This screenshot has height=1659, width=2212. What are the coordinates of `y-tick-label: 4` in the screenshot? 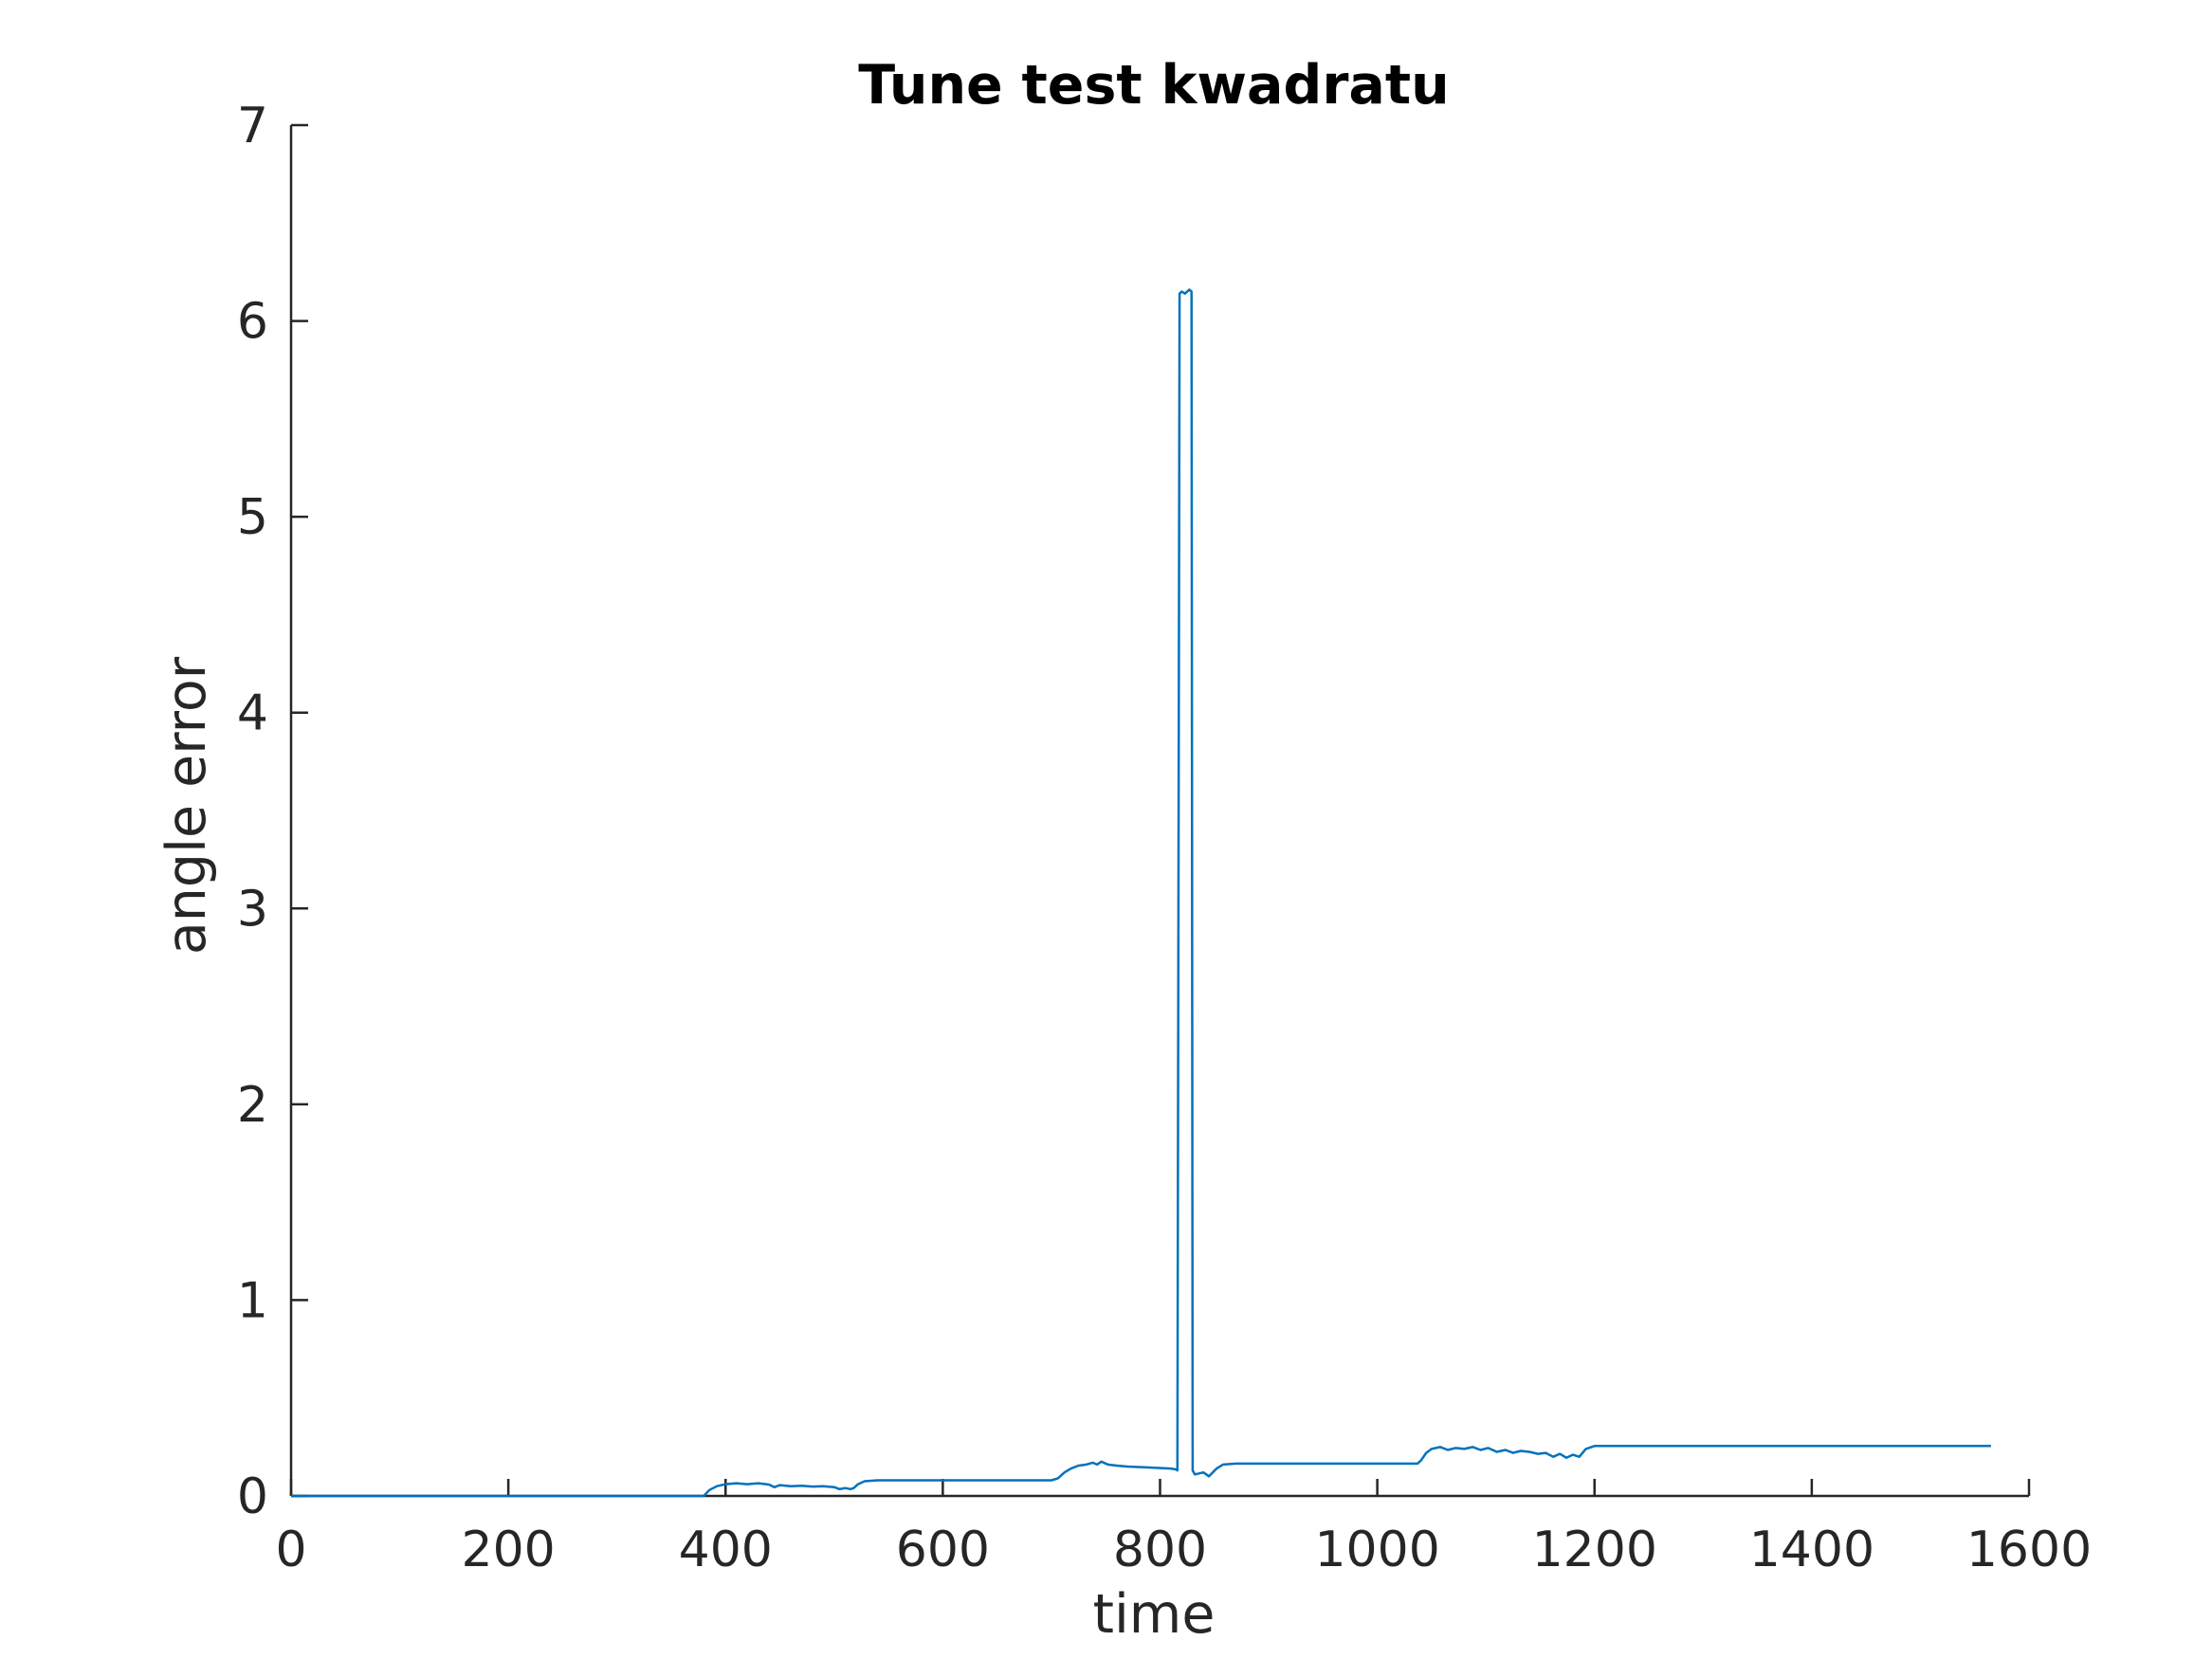 It's located at (252, 713).